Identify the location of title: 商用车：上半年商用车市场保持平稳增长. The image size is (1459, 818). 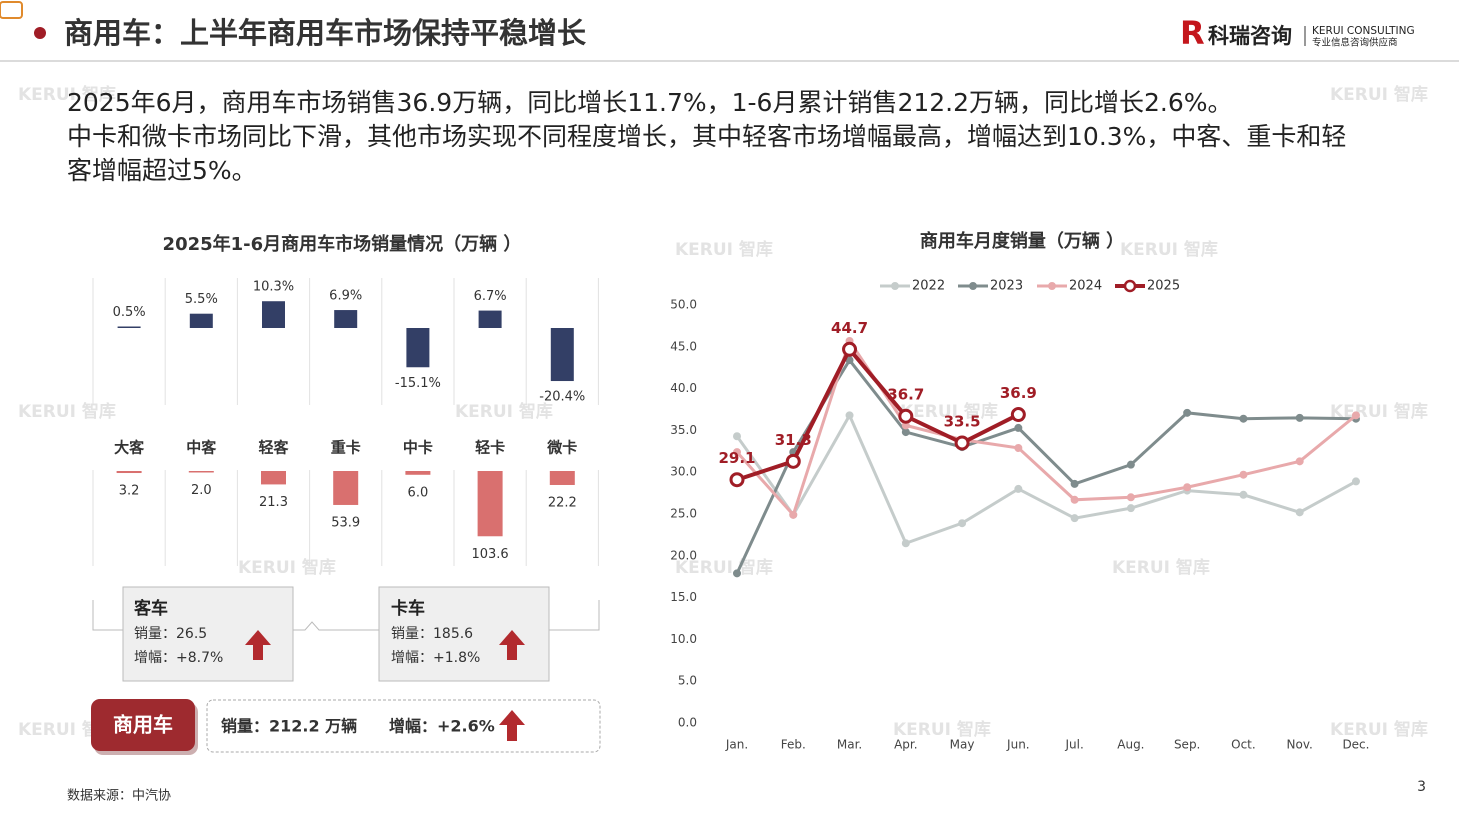
(325, 33).